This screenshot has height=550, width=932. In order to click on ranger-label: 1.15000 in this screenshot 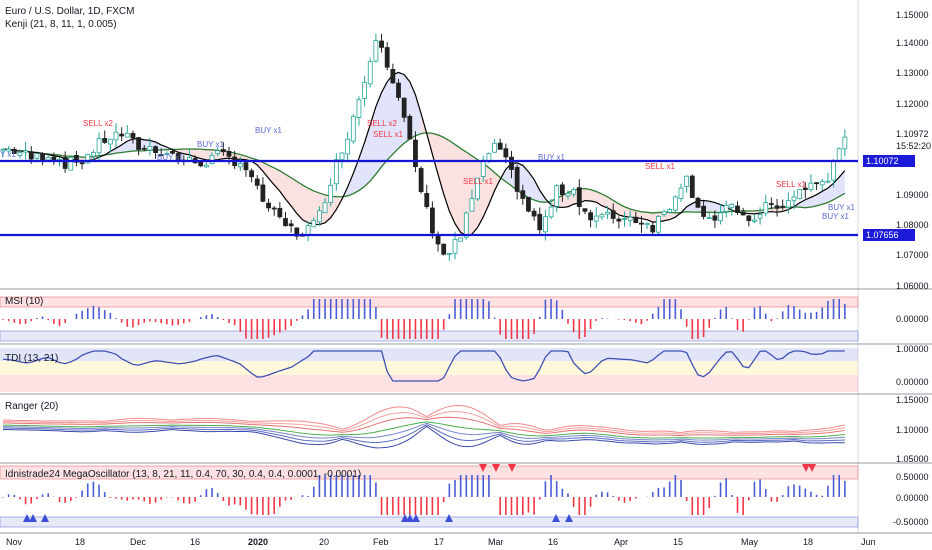, I will do `click(912, 400)`.